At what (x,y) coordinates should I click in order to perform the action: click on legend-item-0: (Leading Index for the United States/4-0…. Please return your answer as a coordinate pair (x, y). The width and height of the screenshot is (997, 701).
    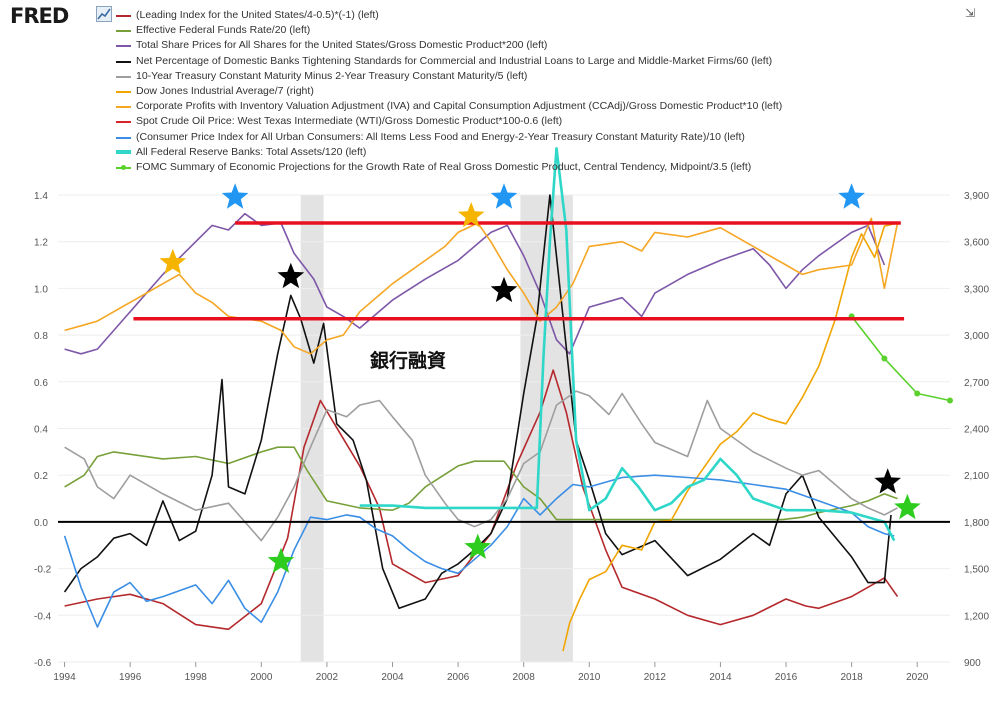
    Looking at the image, I should click on (449, 15).